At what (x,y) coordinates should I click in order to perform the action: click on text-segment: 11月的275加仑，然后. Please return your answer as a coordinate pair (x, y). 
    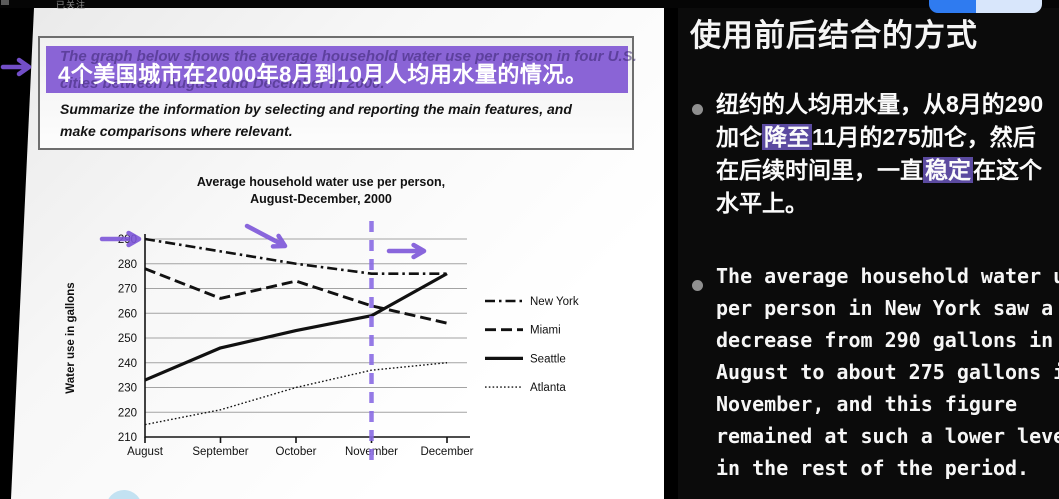
    Looking at the image, I should click on (924, 137).